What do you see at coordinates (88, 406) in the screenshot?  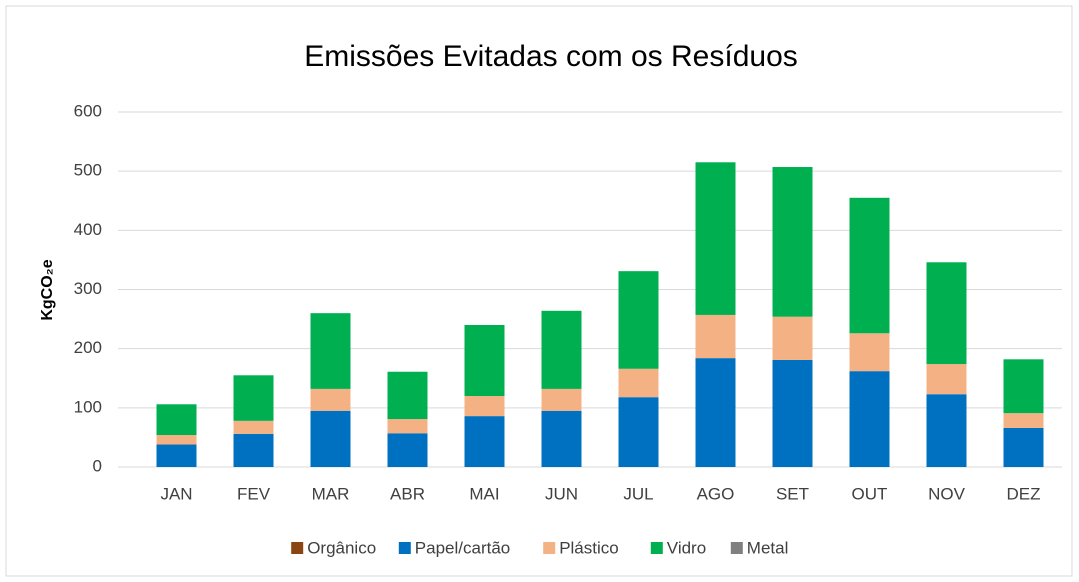 I see `y-tick-label: 100` at bounding box center [88, 406].